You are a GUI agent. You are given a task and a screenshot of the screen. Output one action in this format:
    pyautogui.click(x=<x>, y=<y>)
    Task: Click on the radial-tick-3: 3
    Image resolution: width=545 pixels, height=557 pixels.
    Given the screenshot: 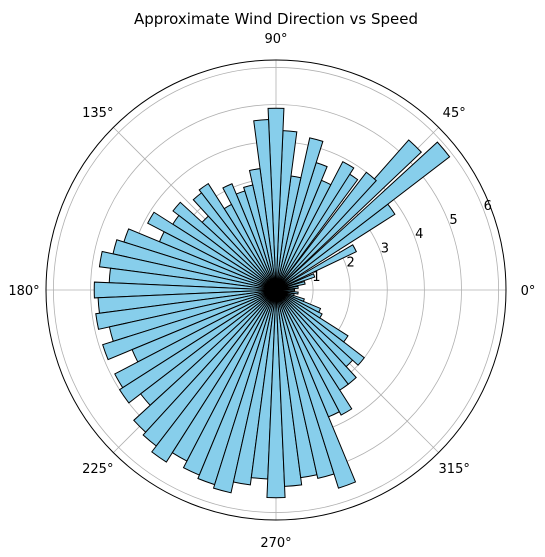 What is the action you would take?
    pyautogui.click(x=385, y=248)
    